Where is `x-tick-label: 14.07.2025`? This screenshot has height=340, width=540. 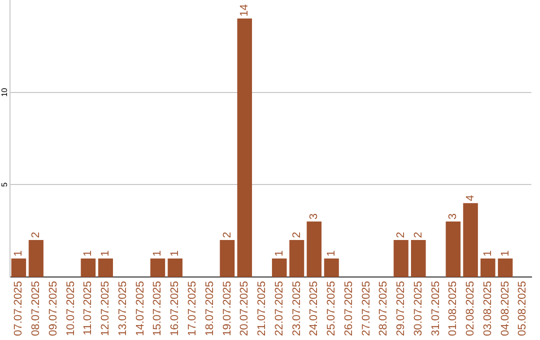 x-tick-label: 14.07.2025 is located at coordinates (140, 308).